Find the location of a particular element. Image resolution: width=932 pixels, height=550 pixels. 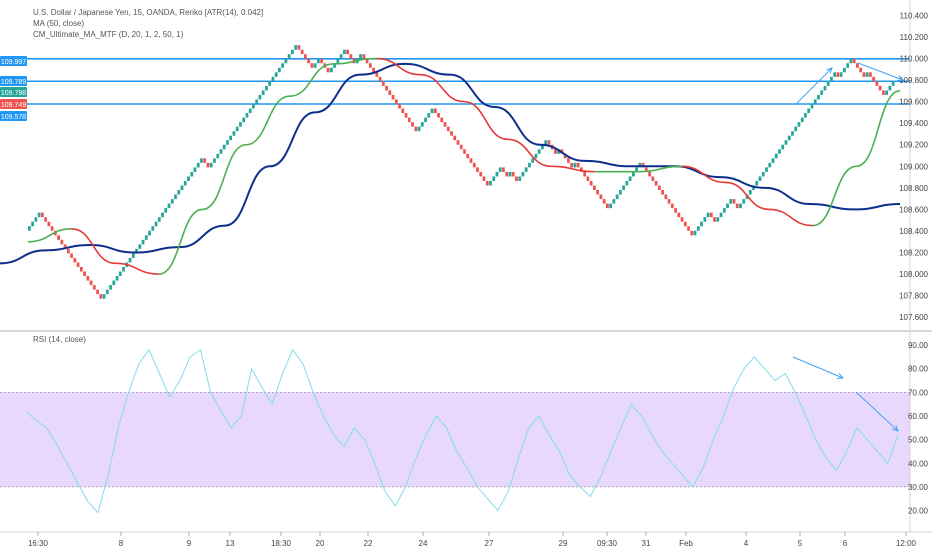

cm-indicator-label: CM_Ultimate_MA_MTF (D, 20, 1, 2, 50, 1) is located at coordinates (108, 34).